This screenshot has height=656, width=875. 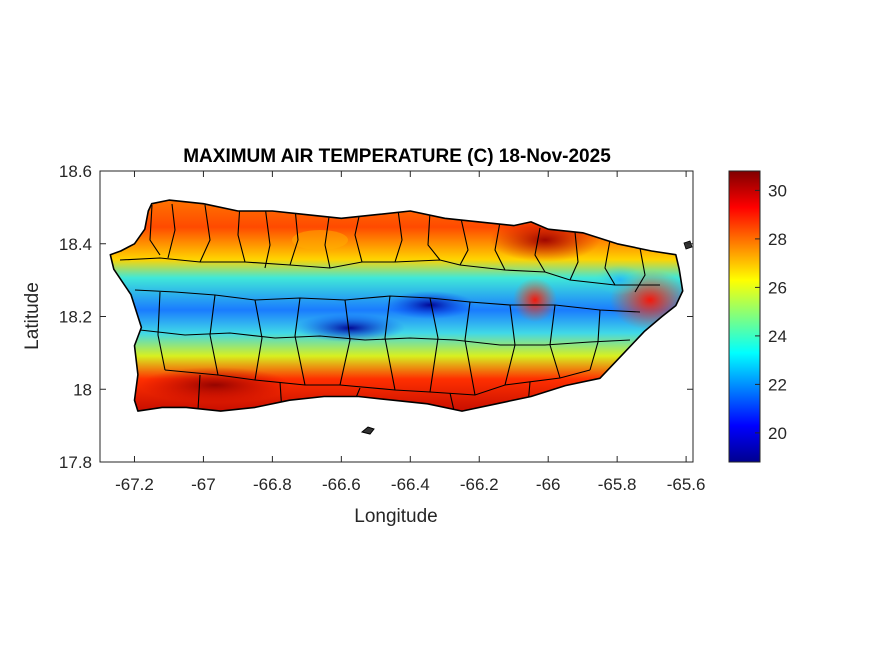 What do you see at coordinates (134, 484) in the screenshot?
I see `x-tick-label: -67.2` at bounding box center [134, 484].